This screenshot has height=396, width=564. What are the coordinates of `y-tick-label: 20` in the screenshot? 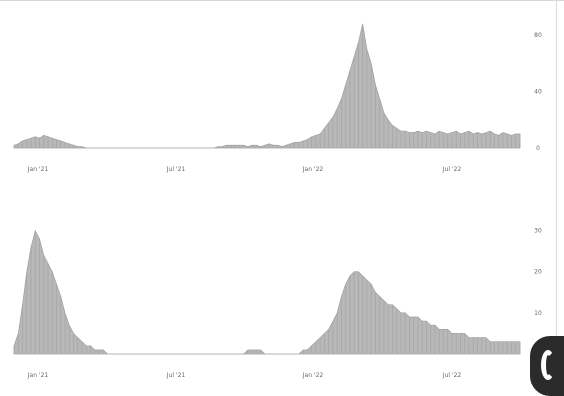 It's located at (538, 272).